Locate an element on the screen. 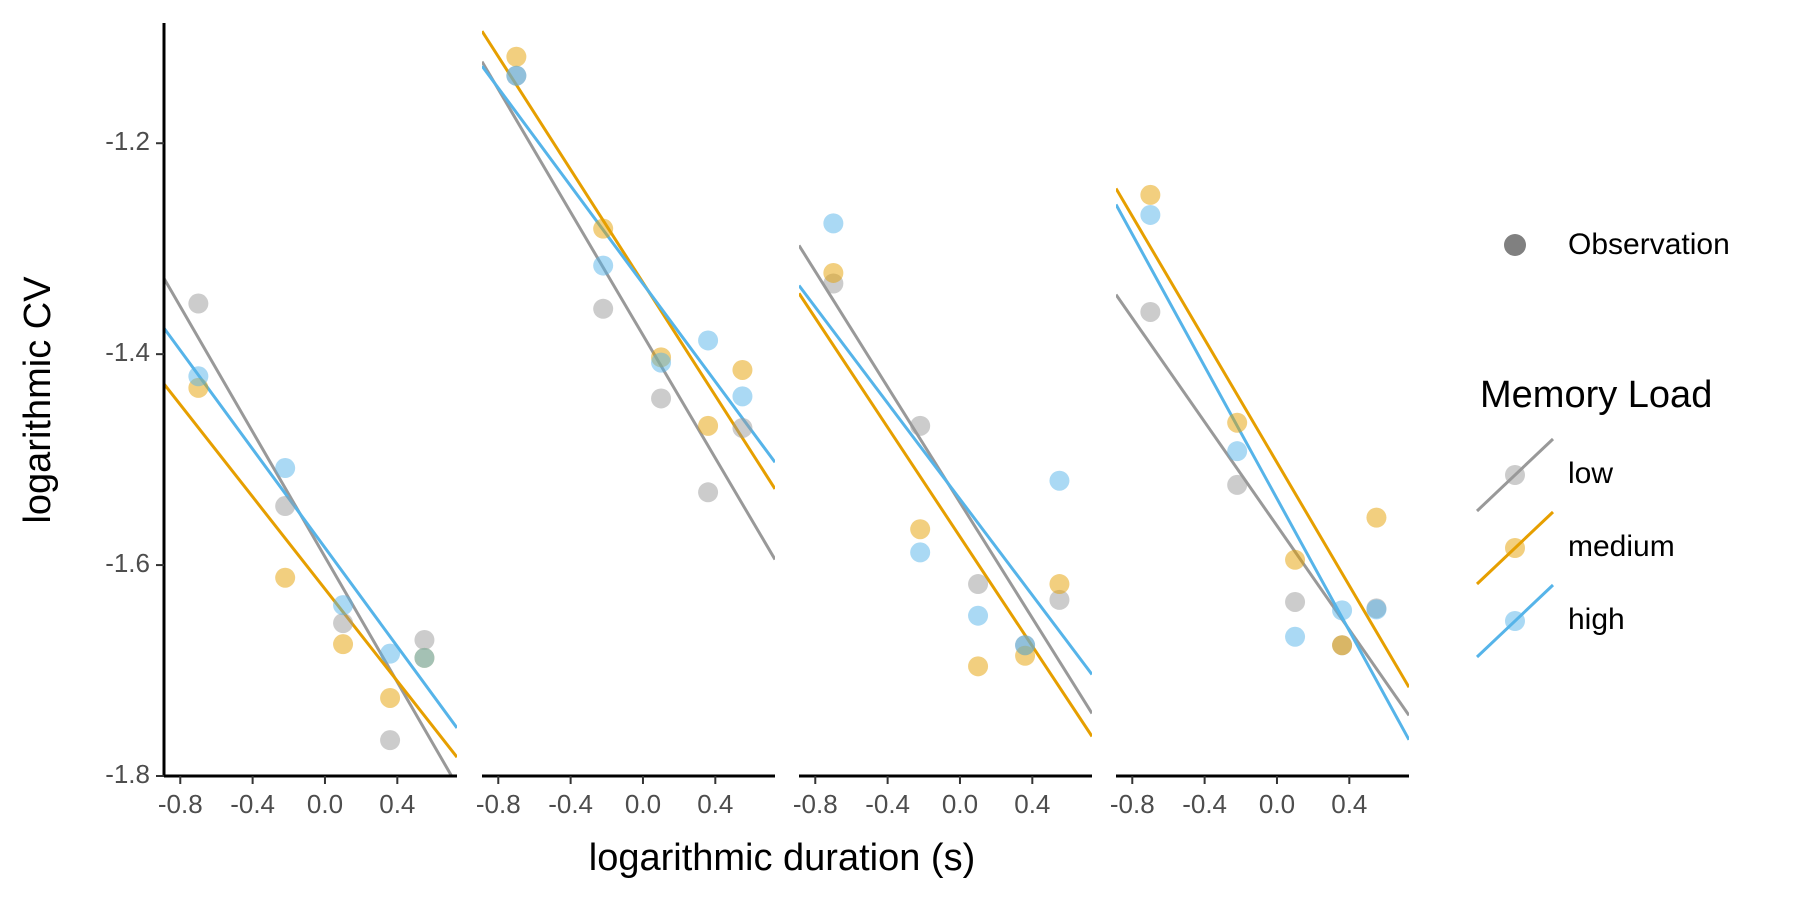  x-axis-label: logarithmic duration (s) is located at coordinates (782, 858).